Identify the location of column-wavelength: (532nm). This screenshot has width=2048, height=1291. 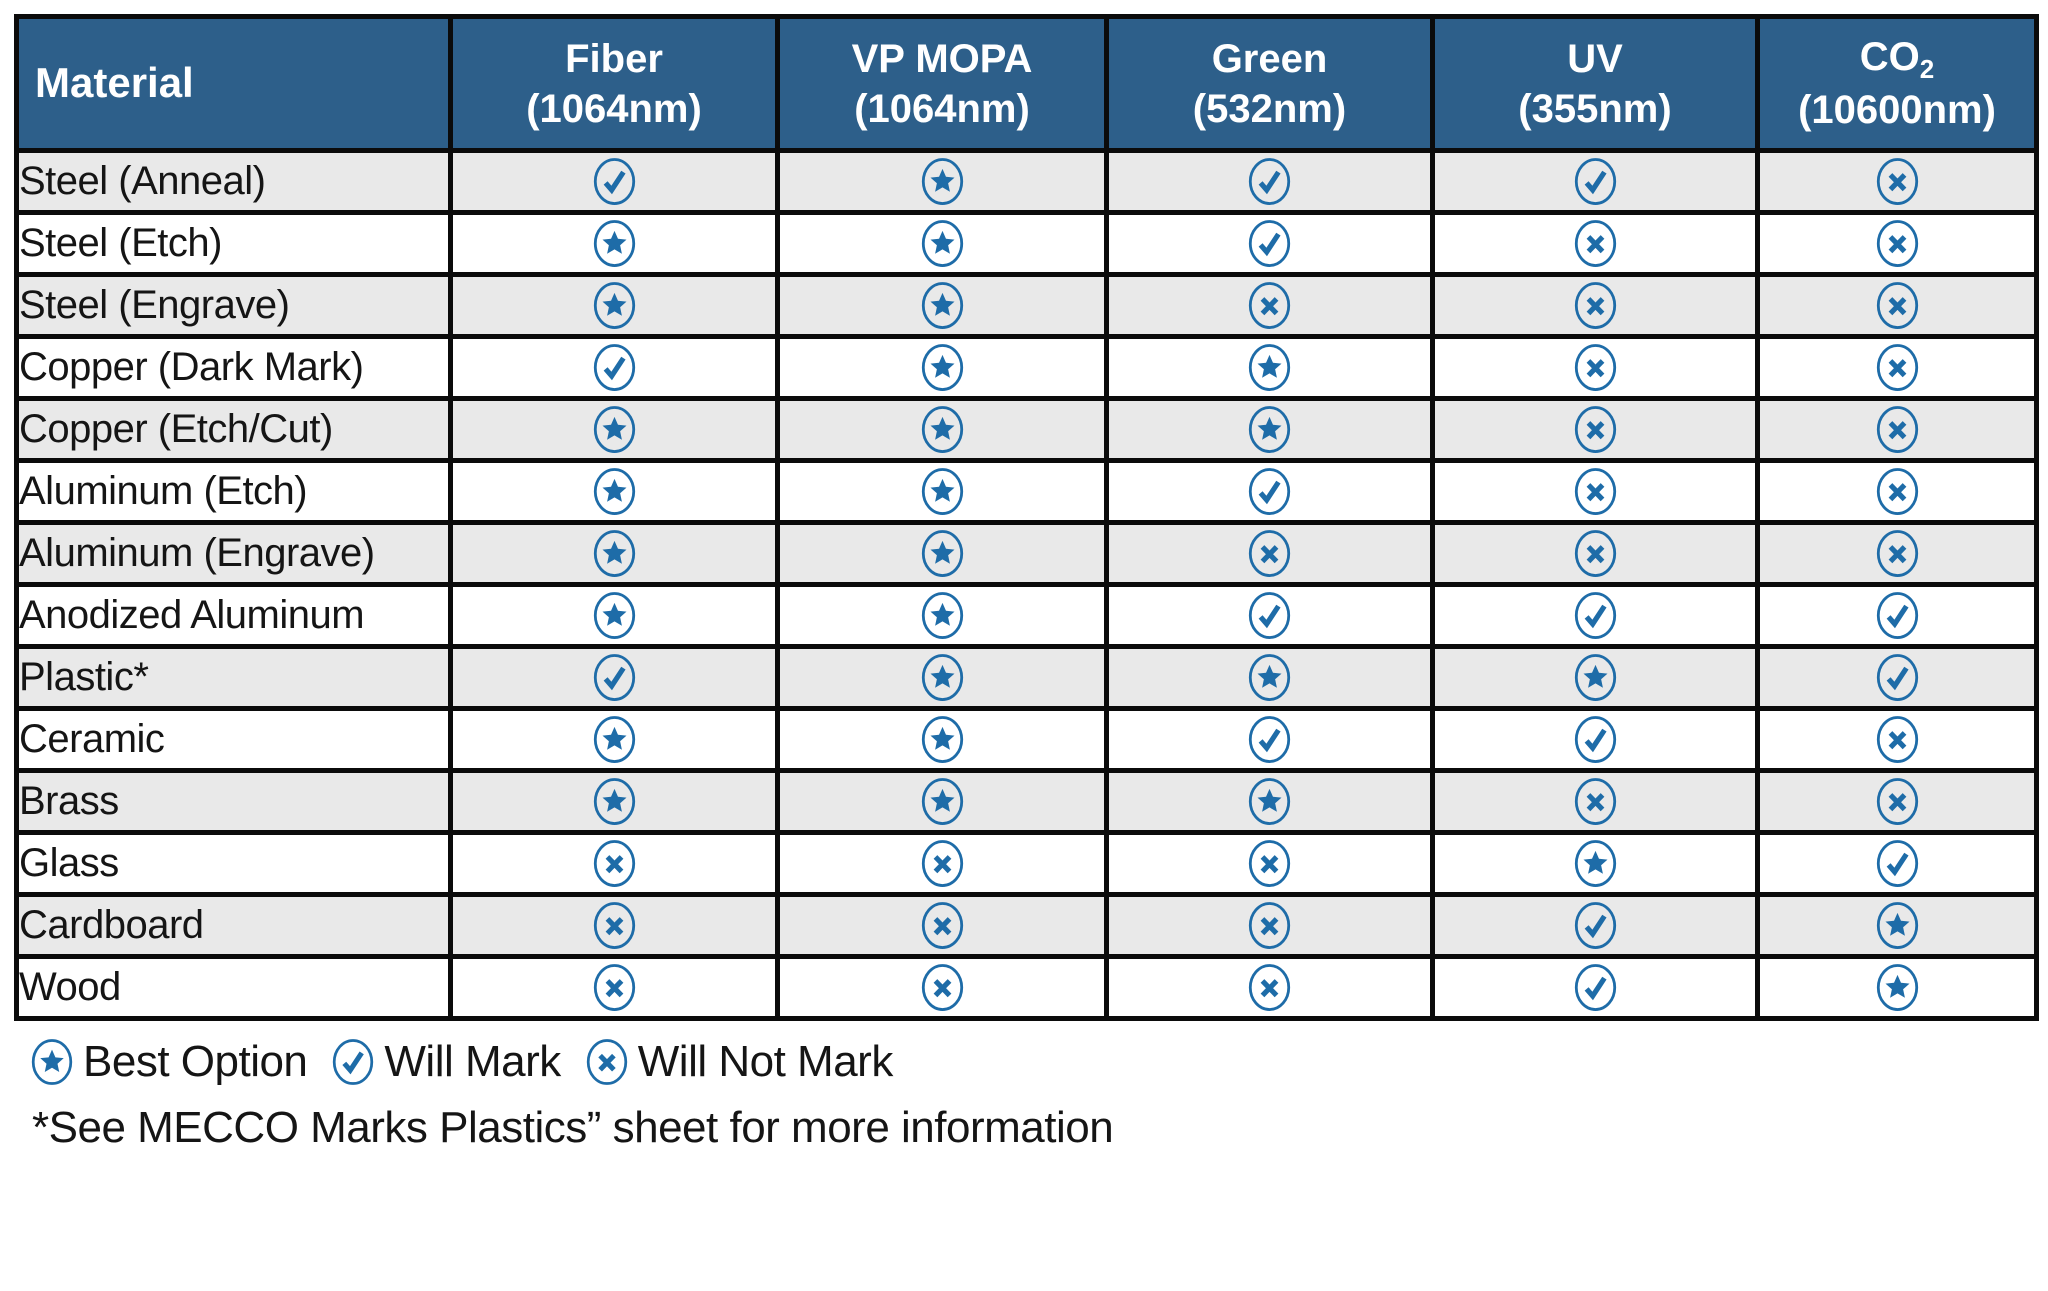
(1269, 108).